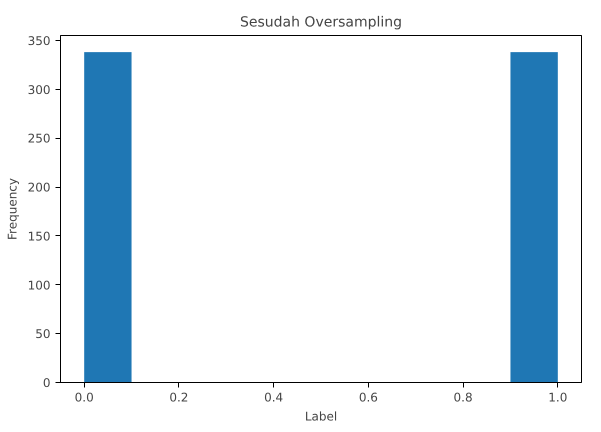 This screenshot has width=601, height=432. I want to click on y-tick-label: 300, so click(39, 89).